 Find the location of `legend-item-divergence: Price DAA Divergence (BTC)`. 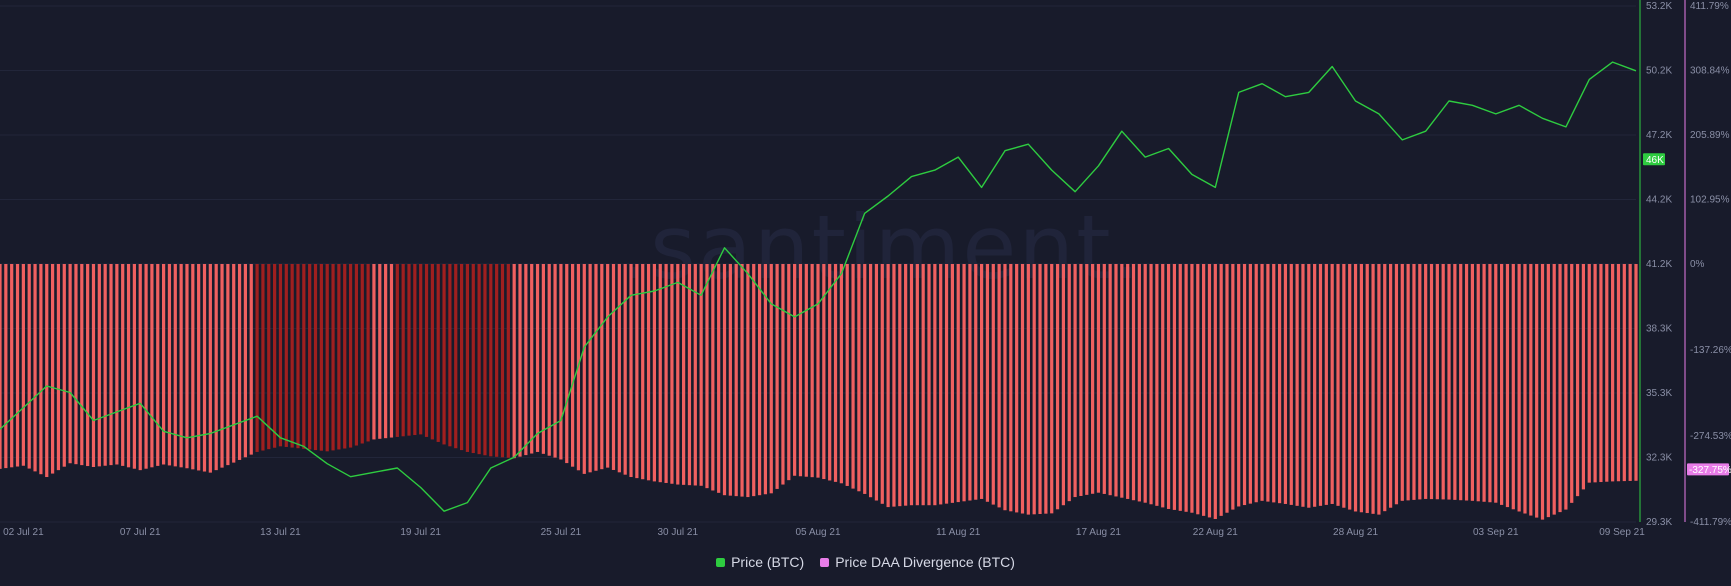

legend-item-divergence: Price DAA Divergence (BTC) is located at coordinates (917, 562).